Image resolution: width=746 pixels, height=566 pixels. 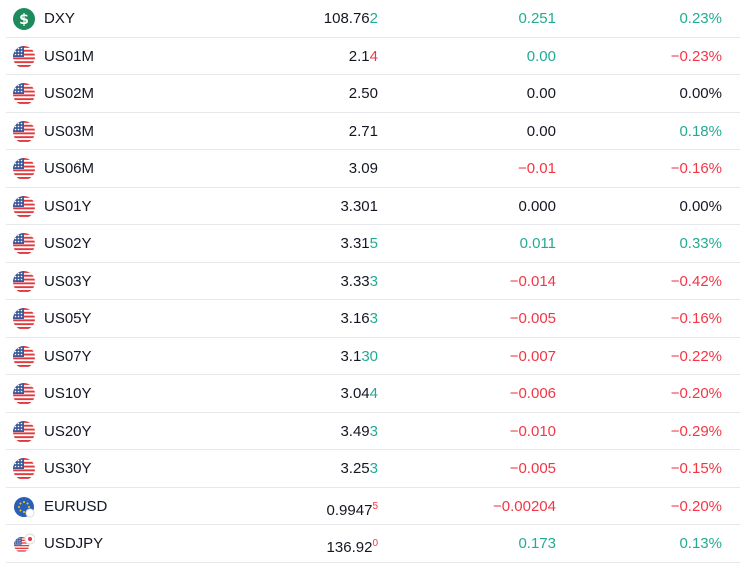 I want to click on price-main: 0.9947, so click(x=349, y=510).